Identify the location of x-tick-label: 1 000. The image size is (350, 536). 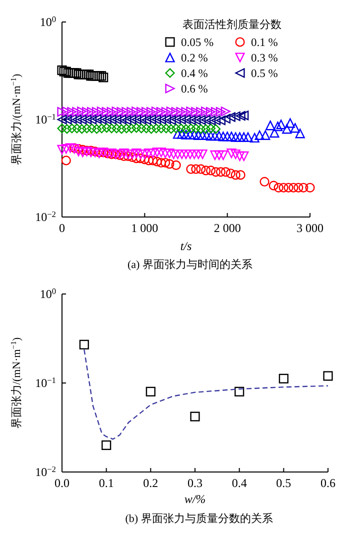
(144, 228).